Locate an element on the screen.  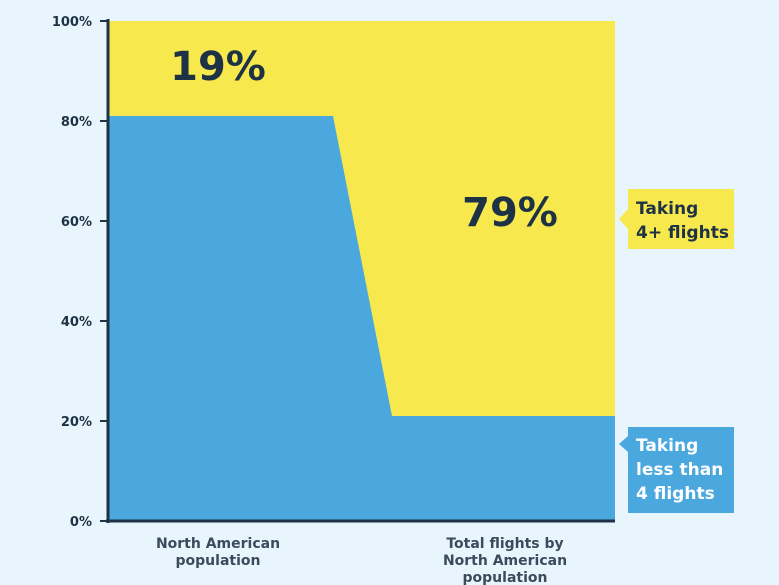
x-category-label: Total flights by is located at coordinates (504, 544).